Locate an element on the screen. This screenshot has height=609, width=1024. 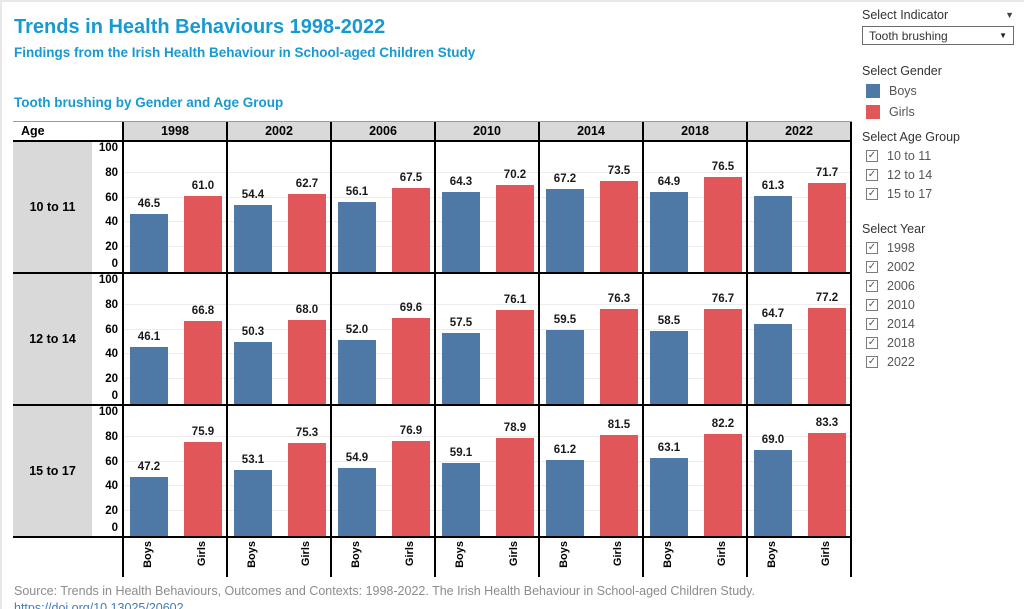
y-axis-tick-label: 20 is located at coordinates (111, 247).